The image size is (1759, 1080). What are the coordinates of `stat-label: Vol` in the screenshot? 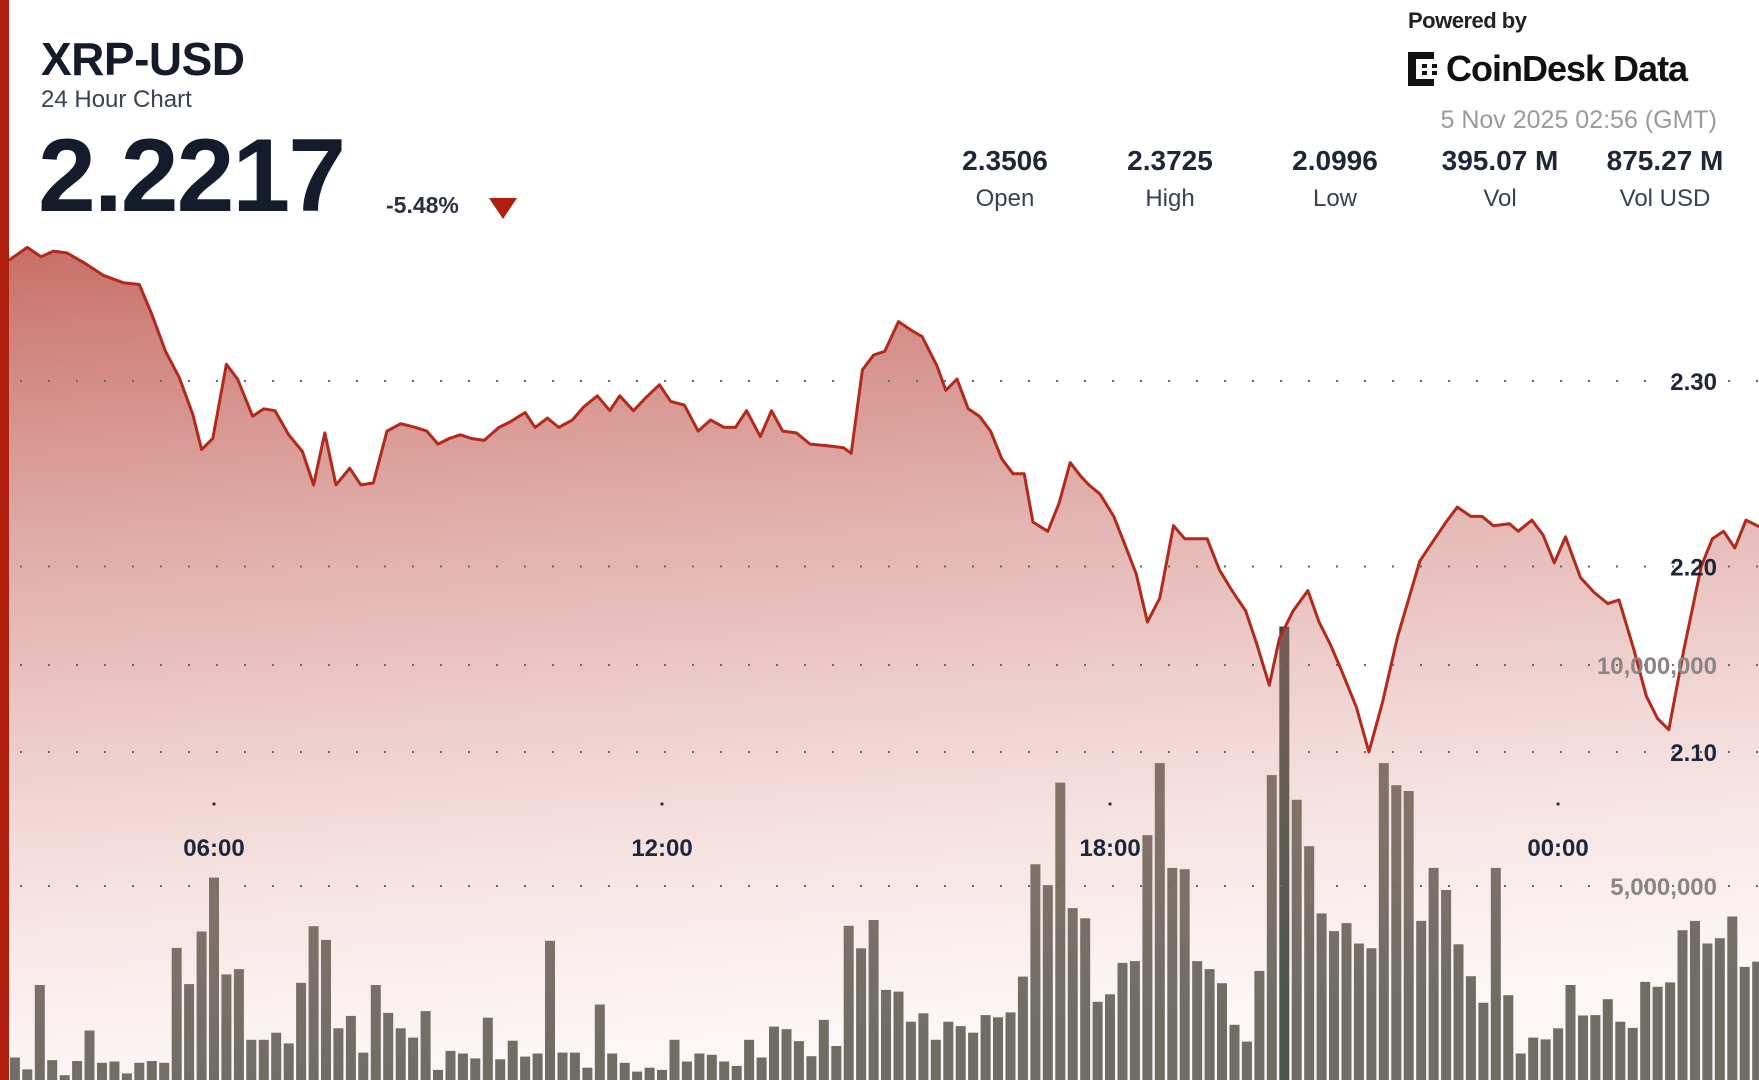 It's located at (1500, 198).